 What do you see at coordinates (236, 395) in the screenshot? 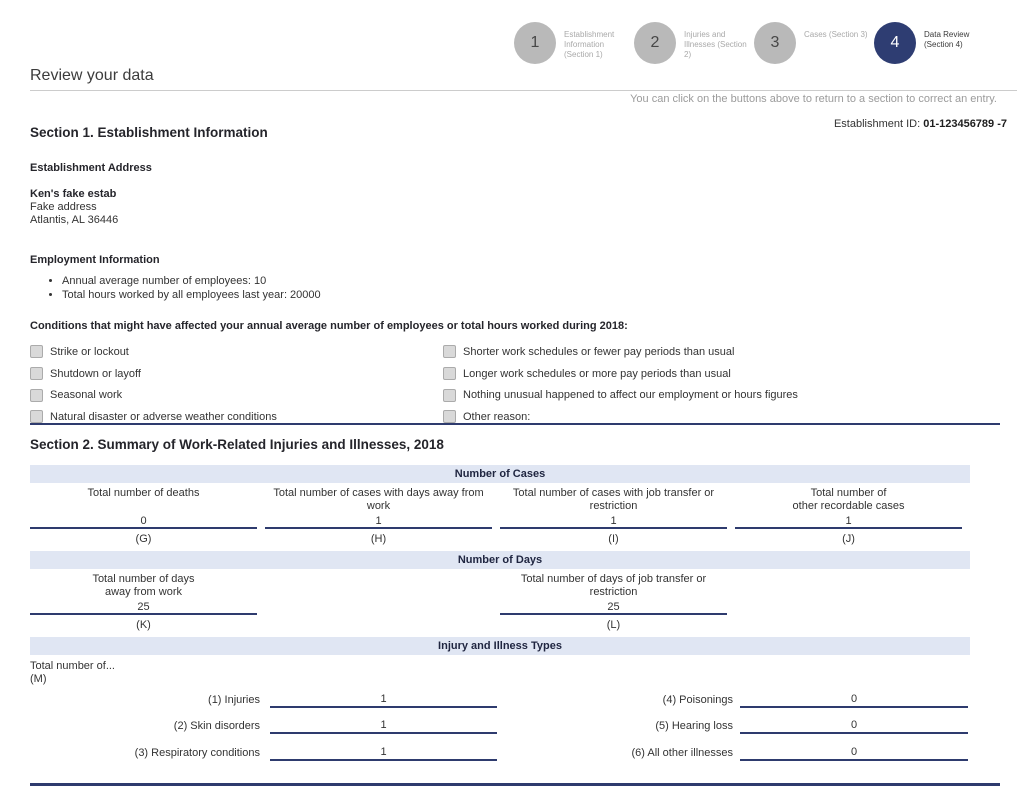
I see `condition-seasonal-work: Seasonal work` at bounding box center [236, 395].